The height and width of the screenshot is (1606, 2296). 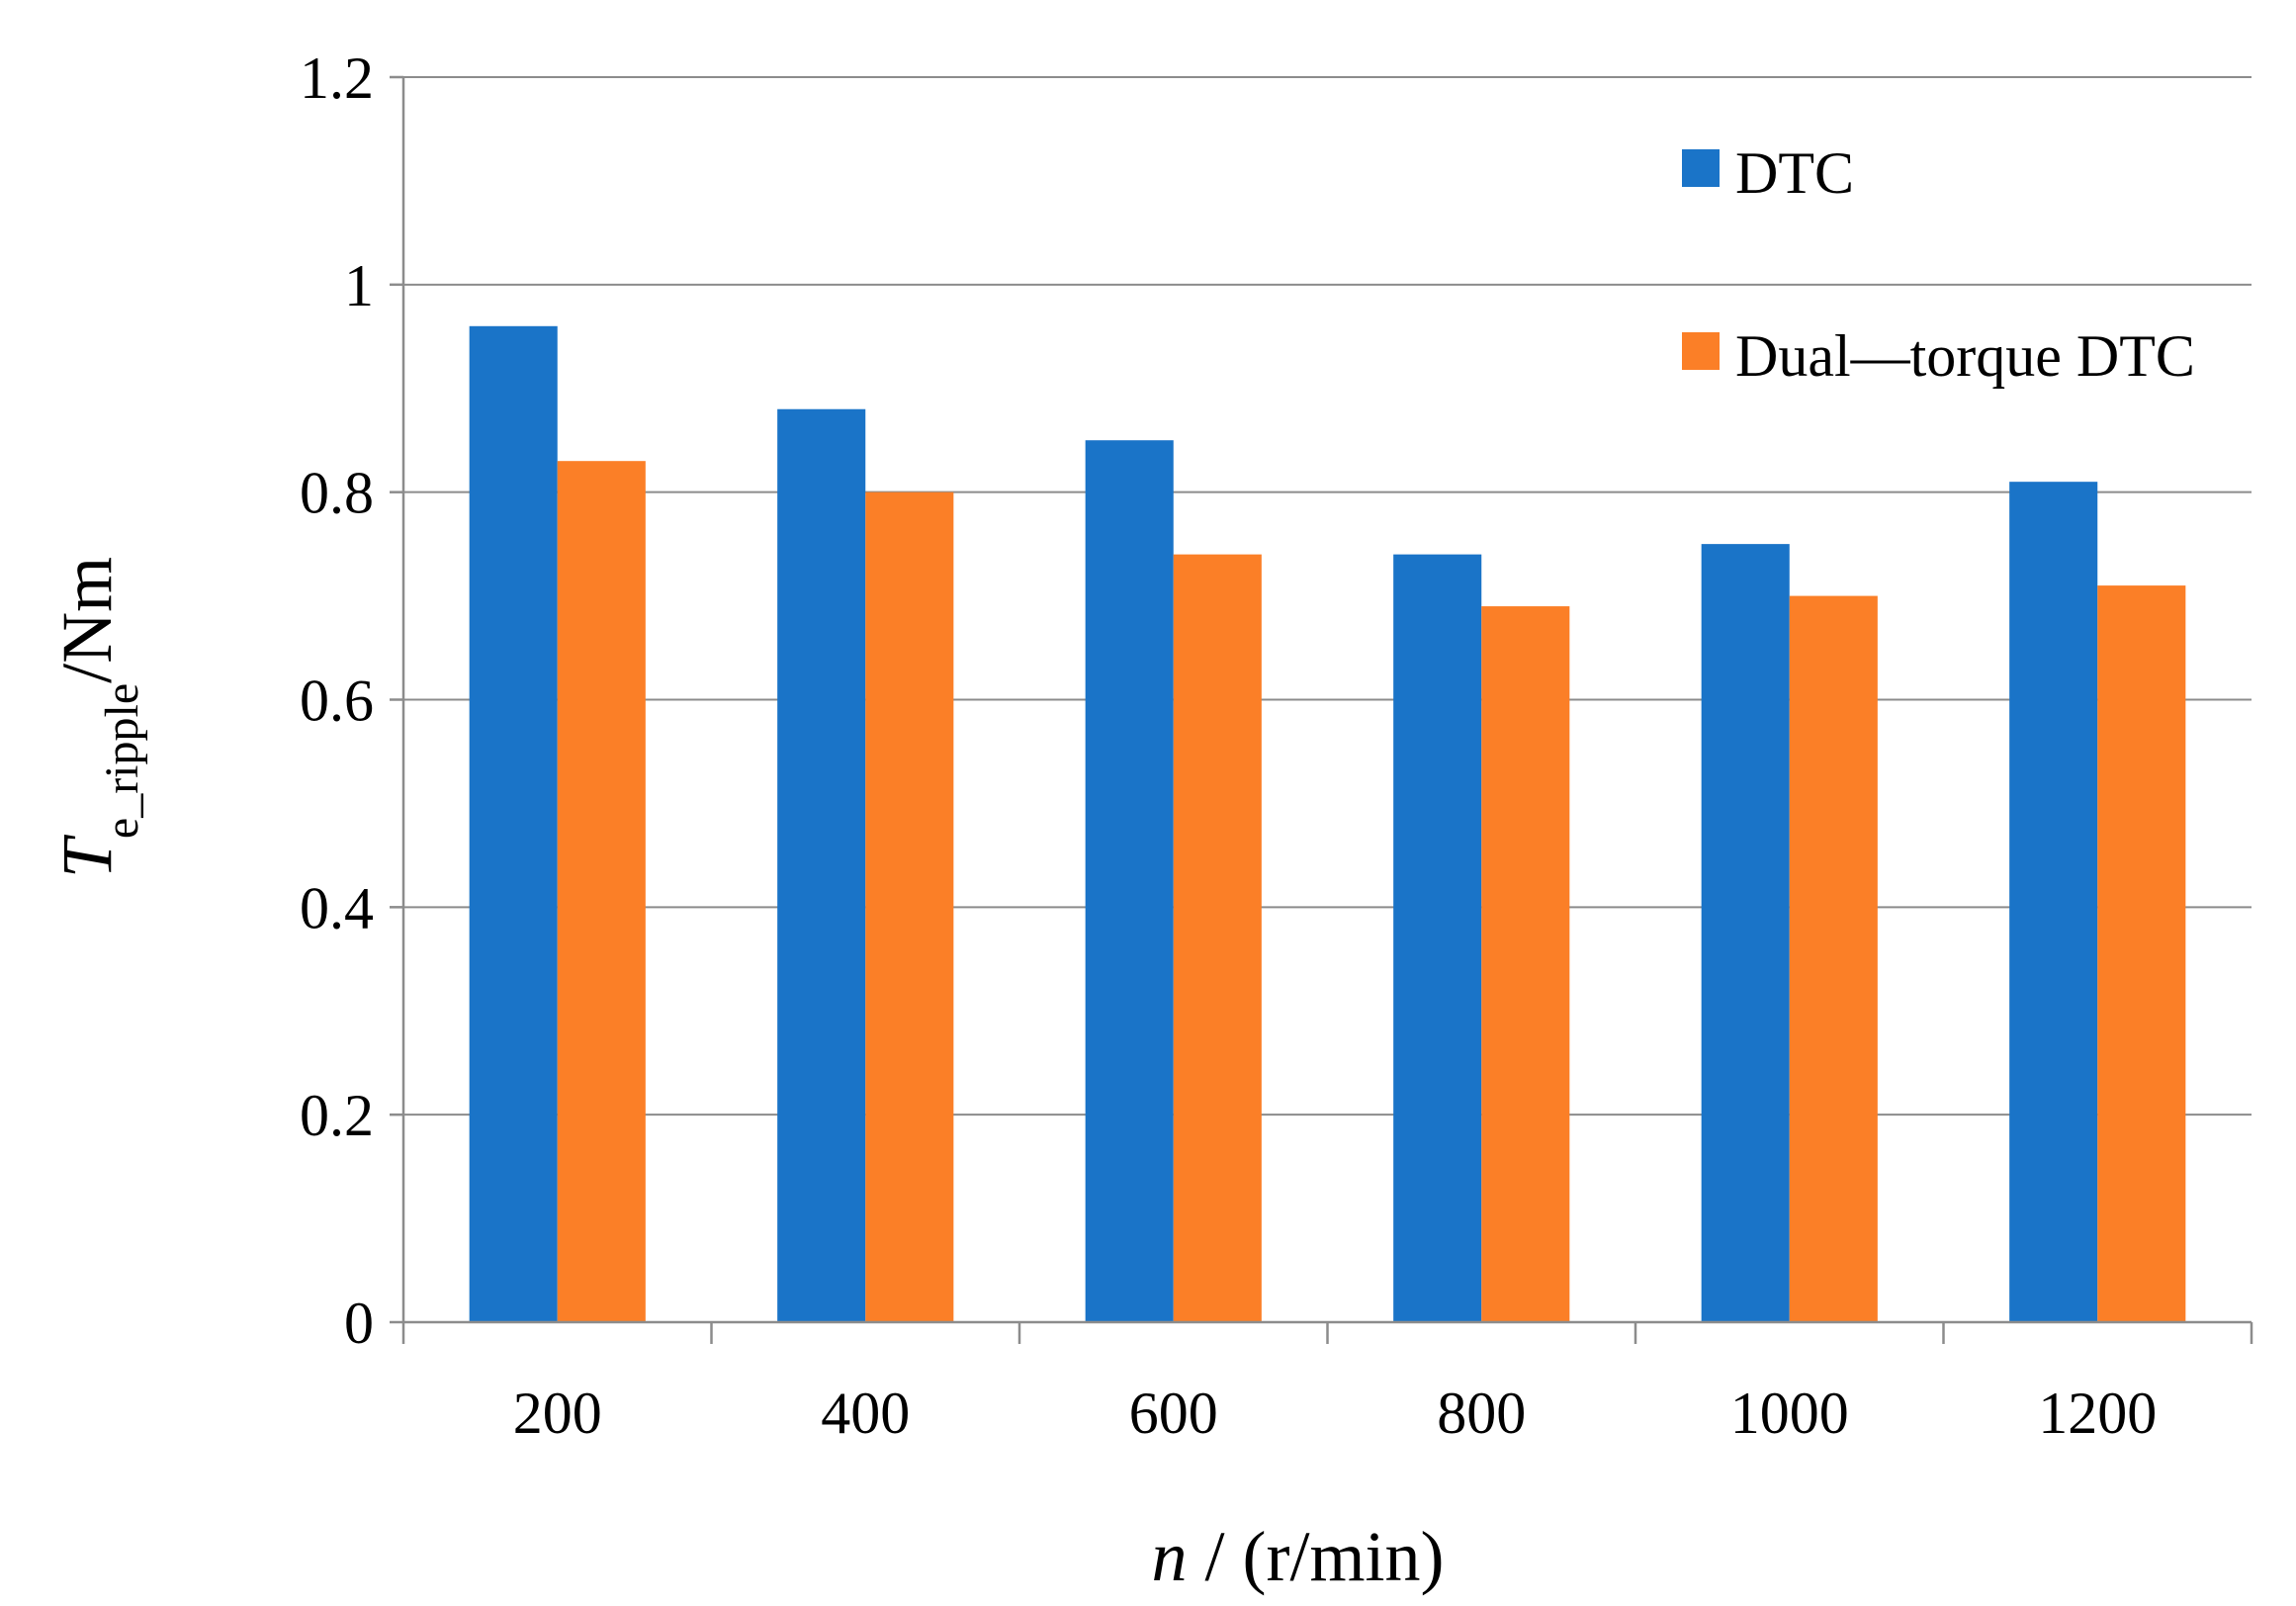 I want to click on x-tick-label-800: 800, so click(x=1481, y=1413).